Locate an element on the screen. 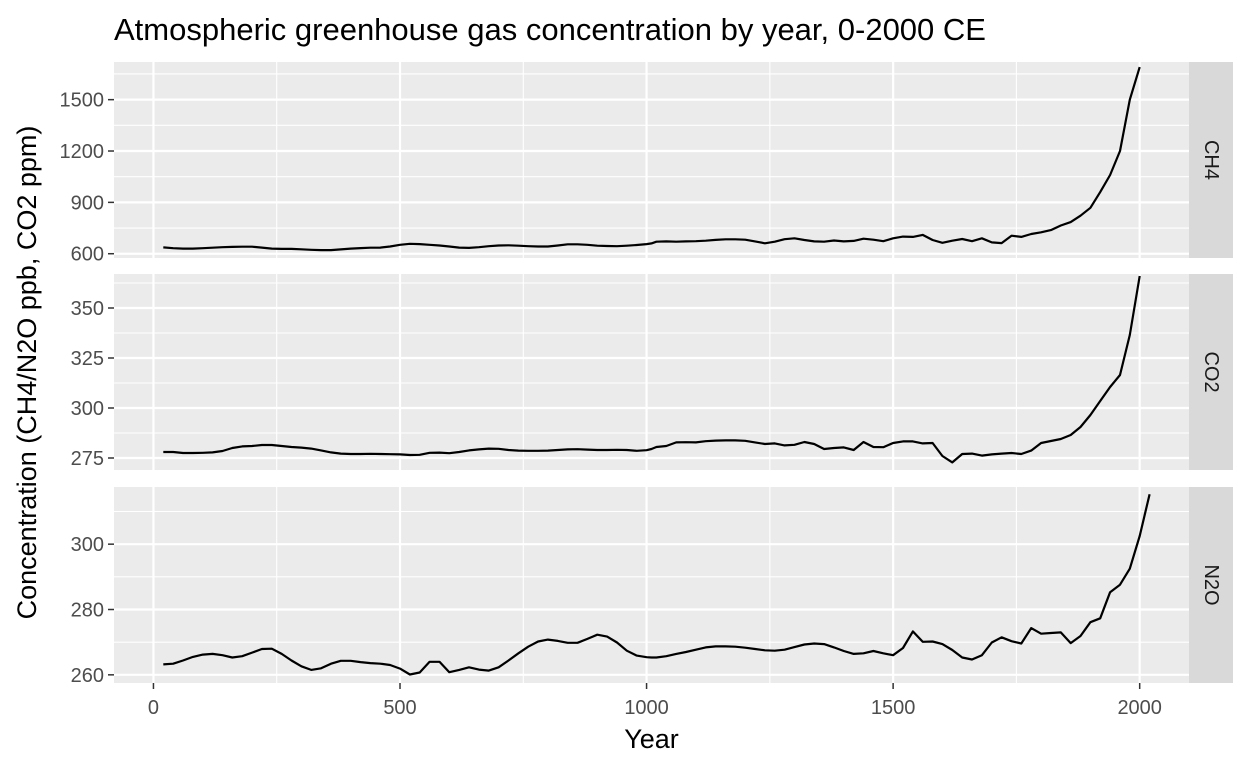  y-tick-label-n2o: 280 is located at coordinates (87, 611).